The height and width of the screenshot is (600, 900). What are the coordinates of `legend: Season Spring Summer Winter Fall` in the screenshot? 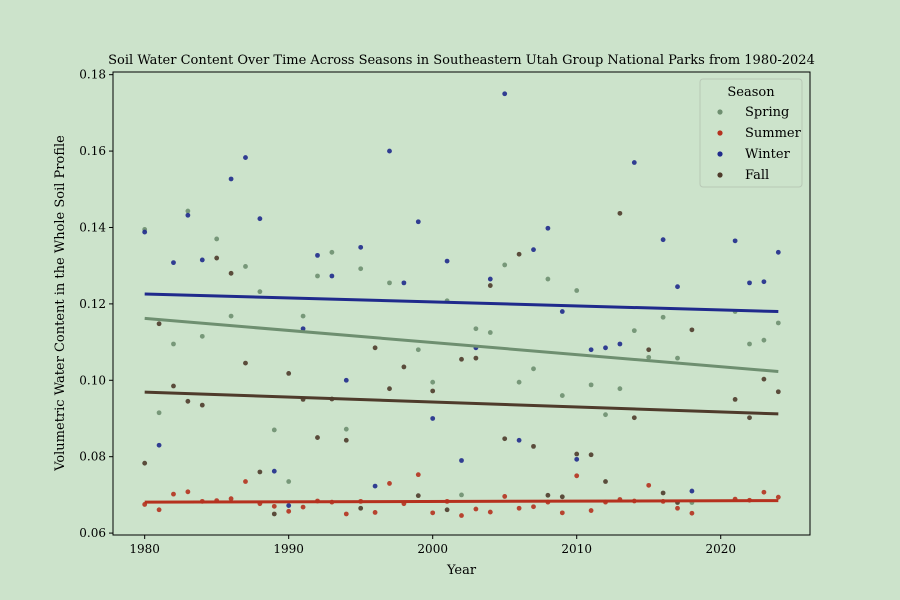 It's located at (751, 133).